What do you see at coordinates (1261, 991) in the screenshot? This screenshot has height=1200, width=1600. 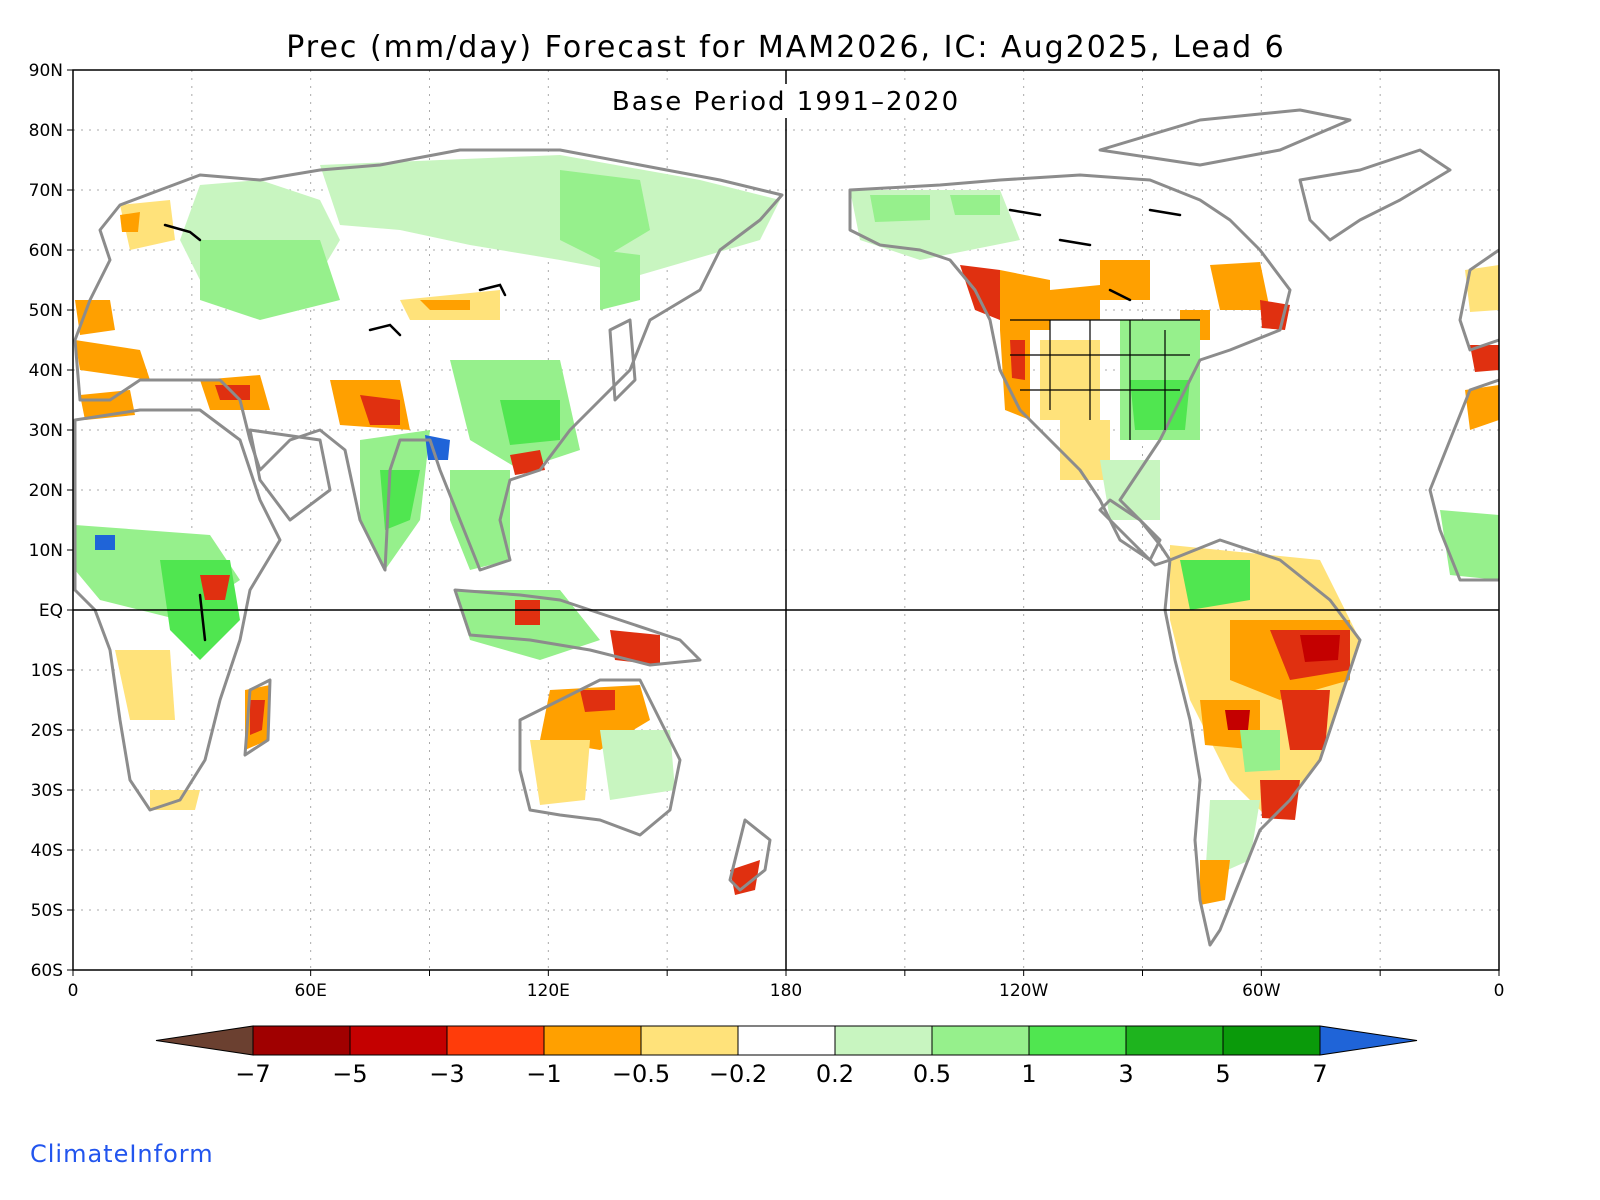 I see `lon-tick-label: 60W` at bounding box center [1261, 991].